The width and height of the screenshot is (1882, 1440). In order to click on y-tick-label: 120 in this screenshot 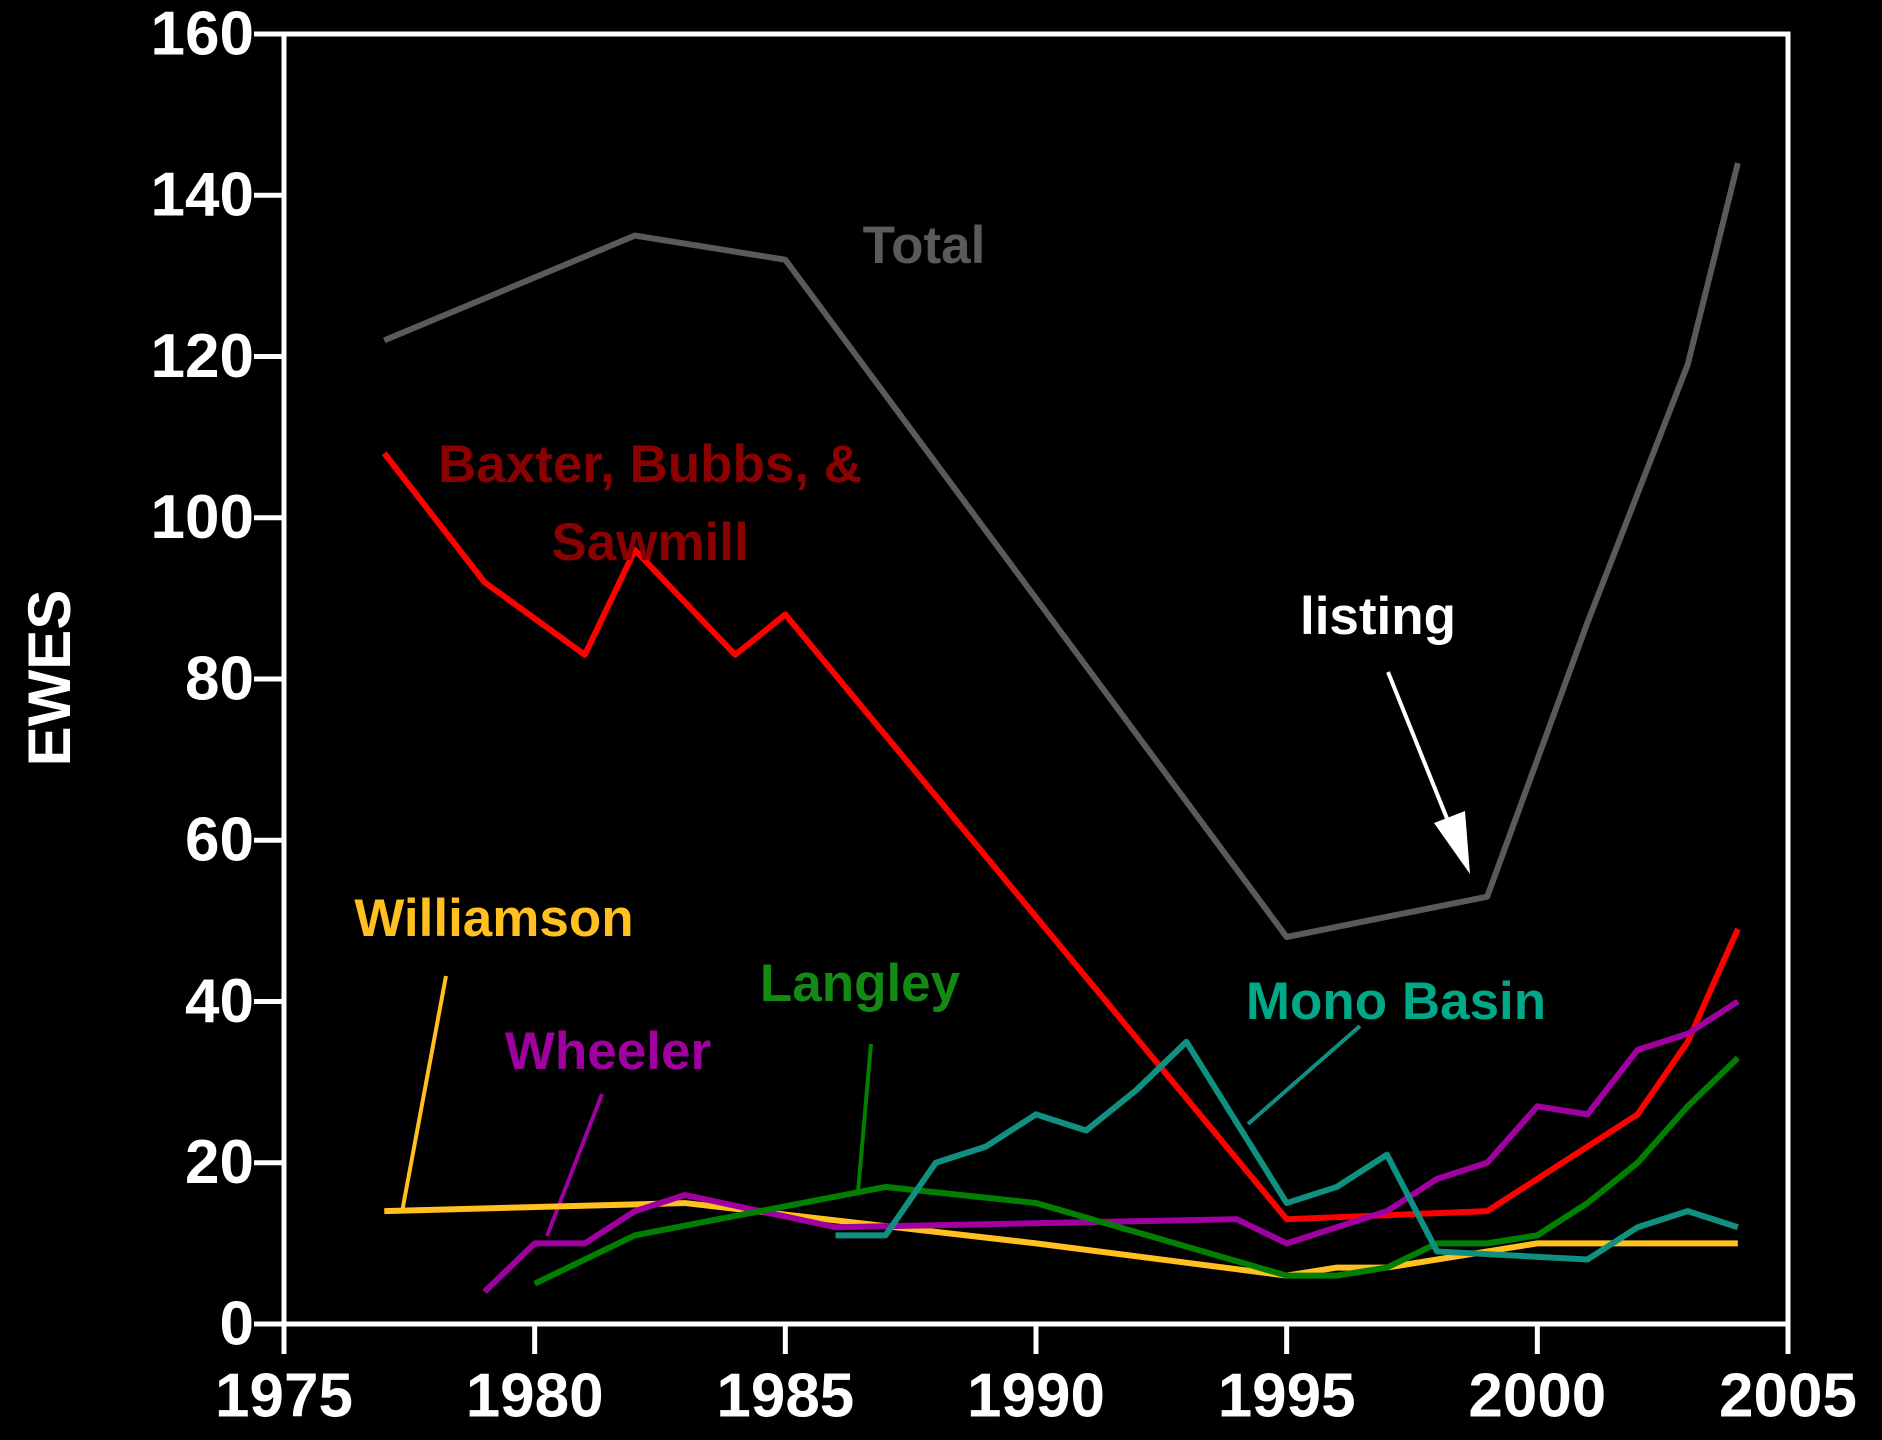, I will do `click(202, 356)`.